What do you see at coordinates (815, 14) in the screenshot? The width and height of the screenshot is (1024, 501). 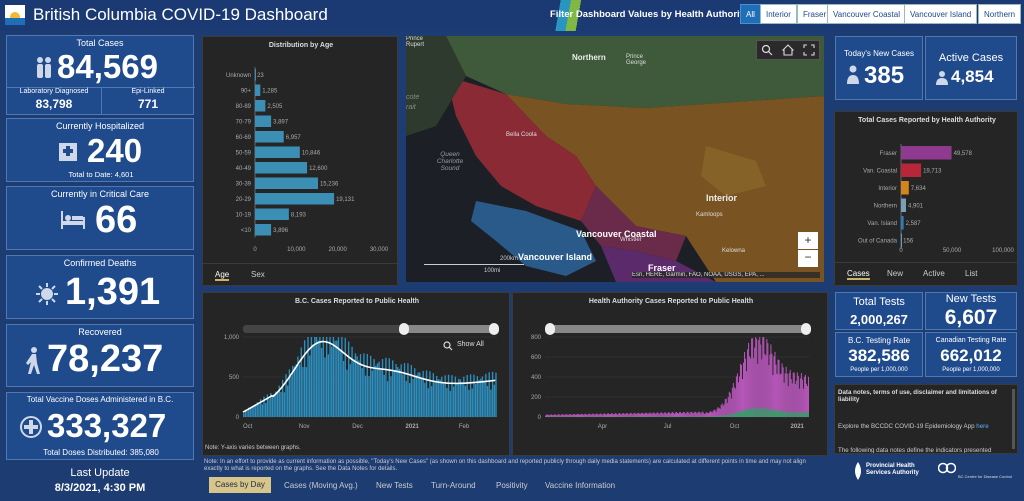 I see `filter-fraser-button: Fraser` at bounding box center [815, 14].